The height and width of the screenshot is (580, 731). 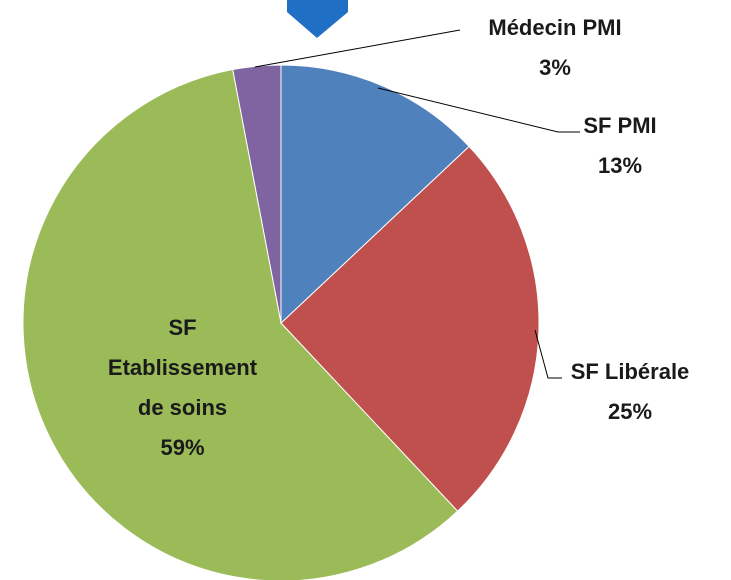 What do you see at coordinates (630, 371) in the screenshot?
I see `slice-label: SF Libérale` at bounding box center [630, 371].